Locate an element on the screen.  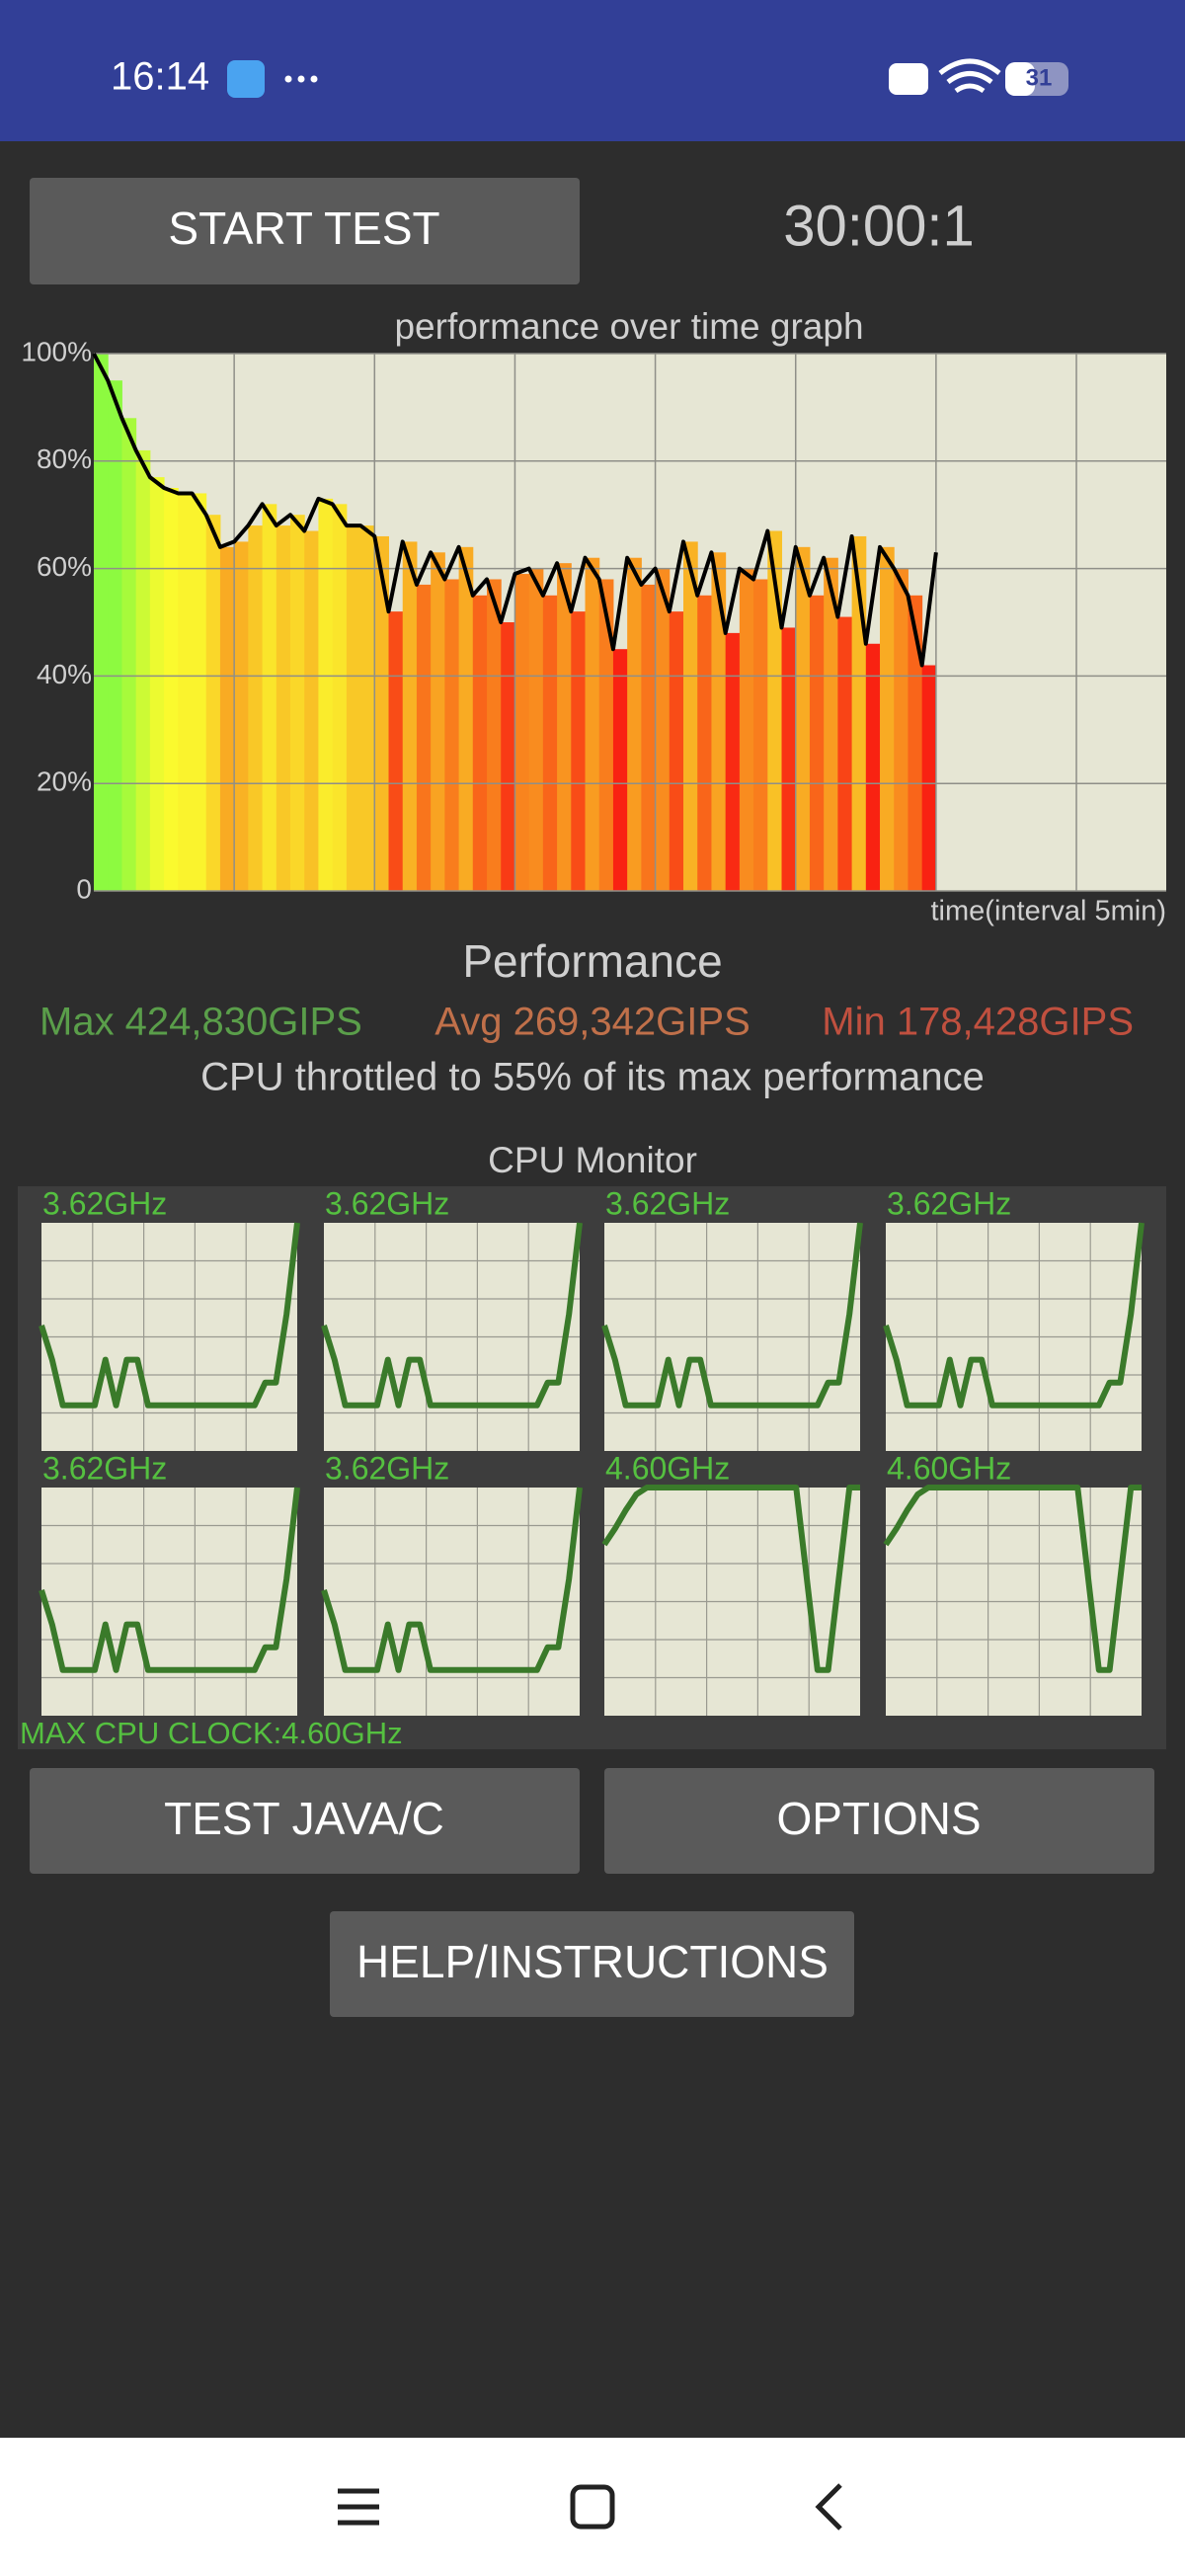
y-tick-label: 40% is located at coordinates (65, 674).